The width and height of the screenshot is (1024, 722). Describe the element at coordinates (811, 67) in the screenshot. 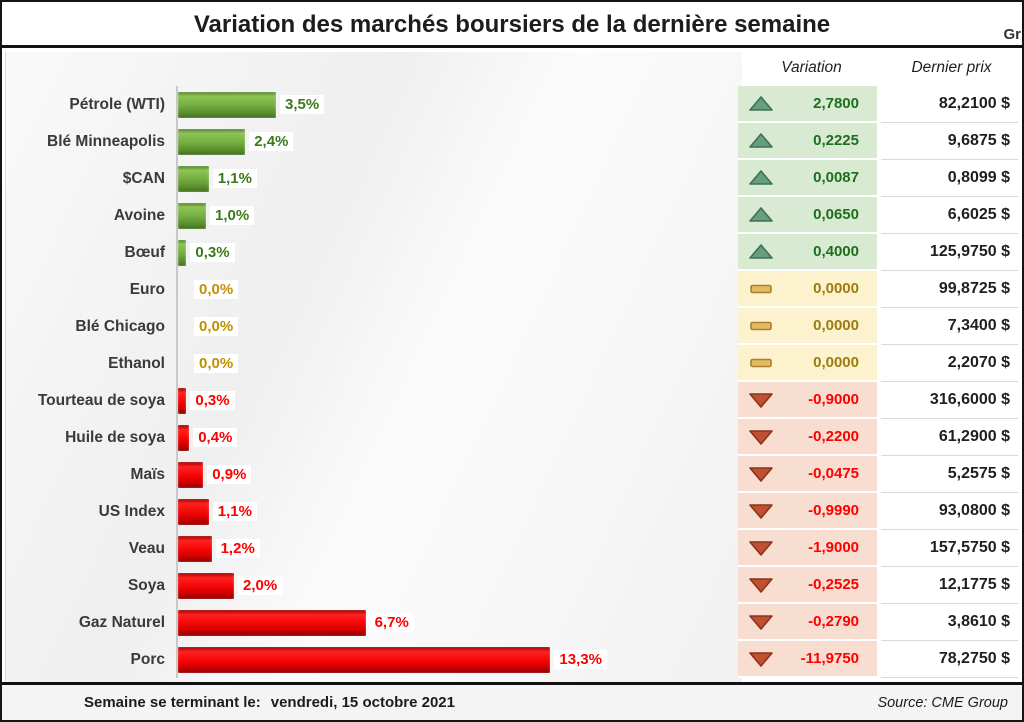

I see `column-header-variation: Variation` at that location.